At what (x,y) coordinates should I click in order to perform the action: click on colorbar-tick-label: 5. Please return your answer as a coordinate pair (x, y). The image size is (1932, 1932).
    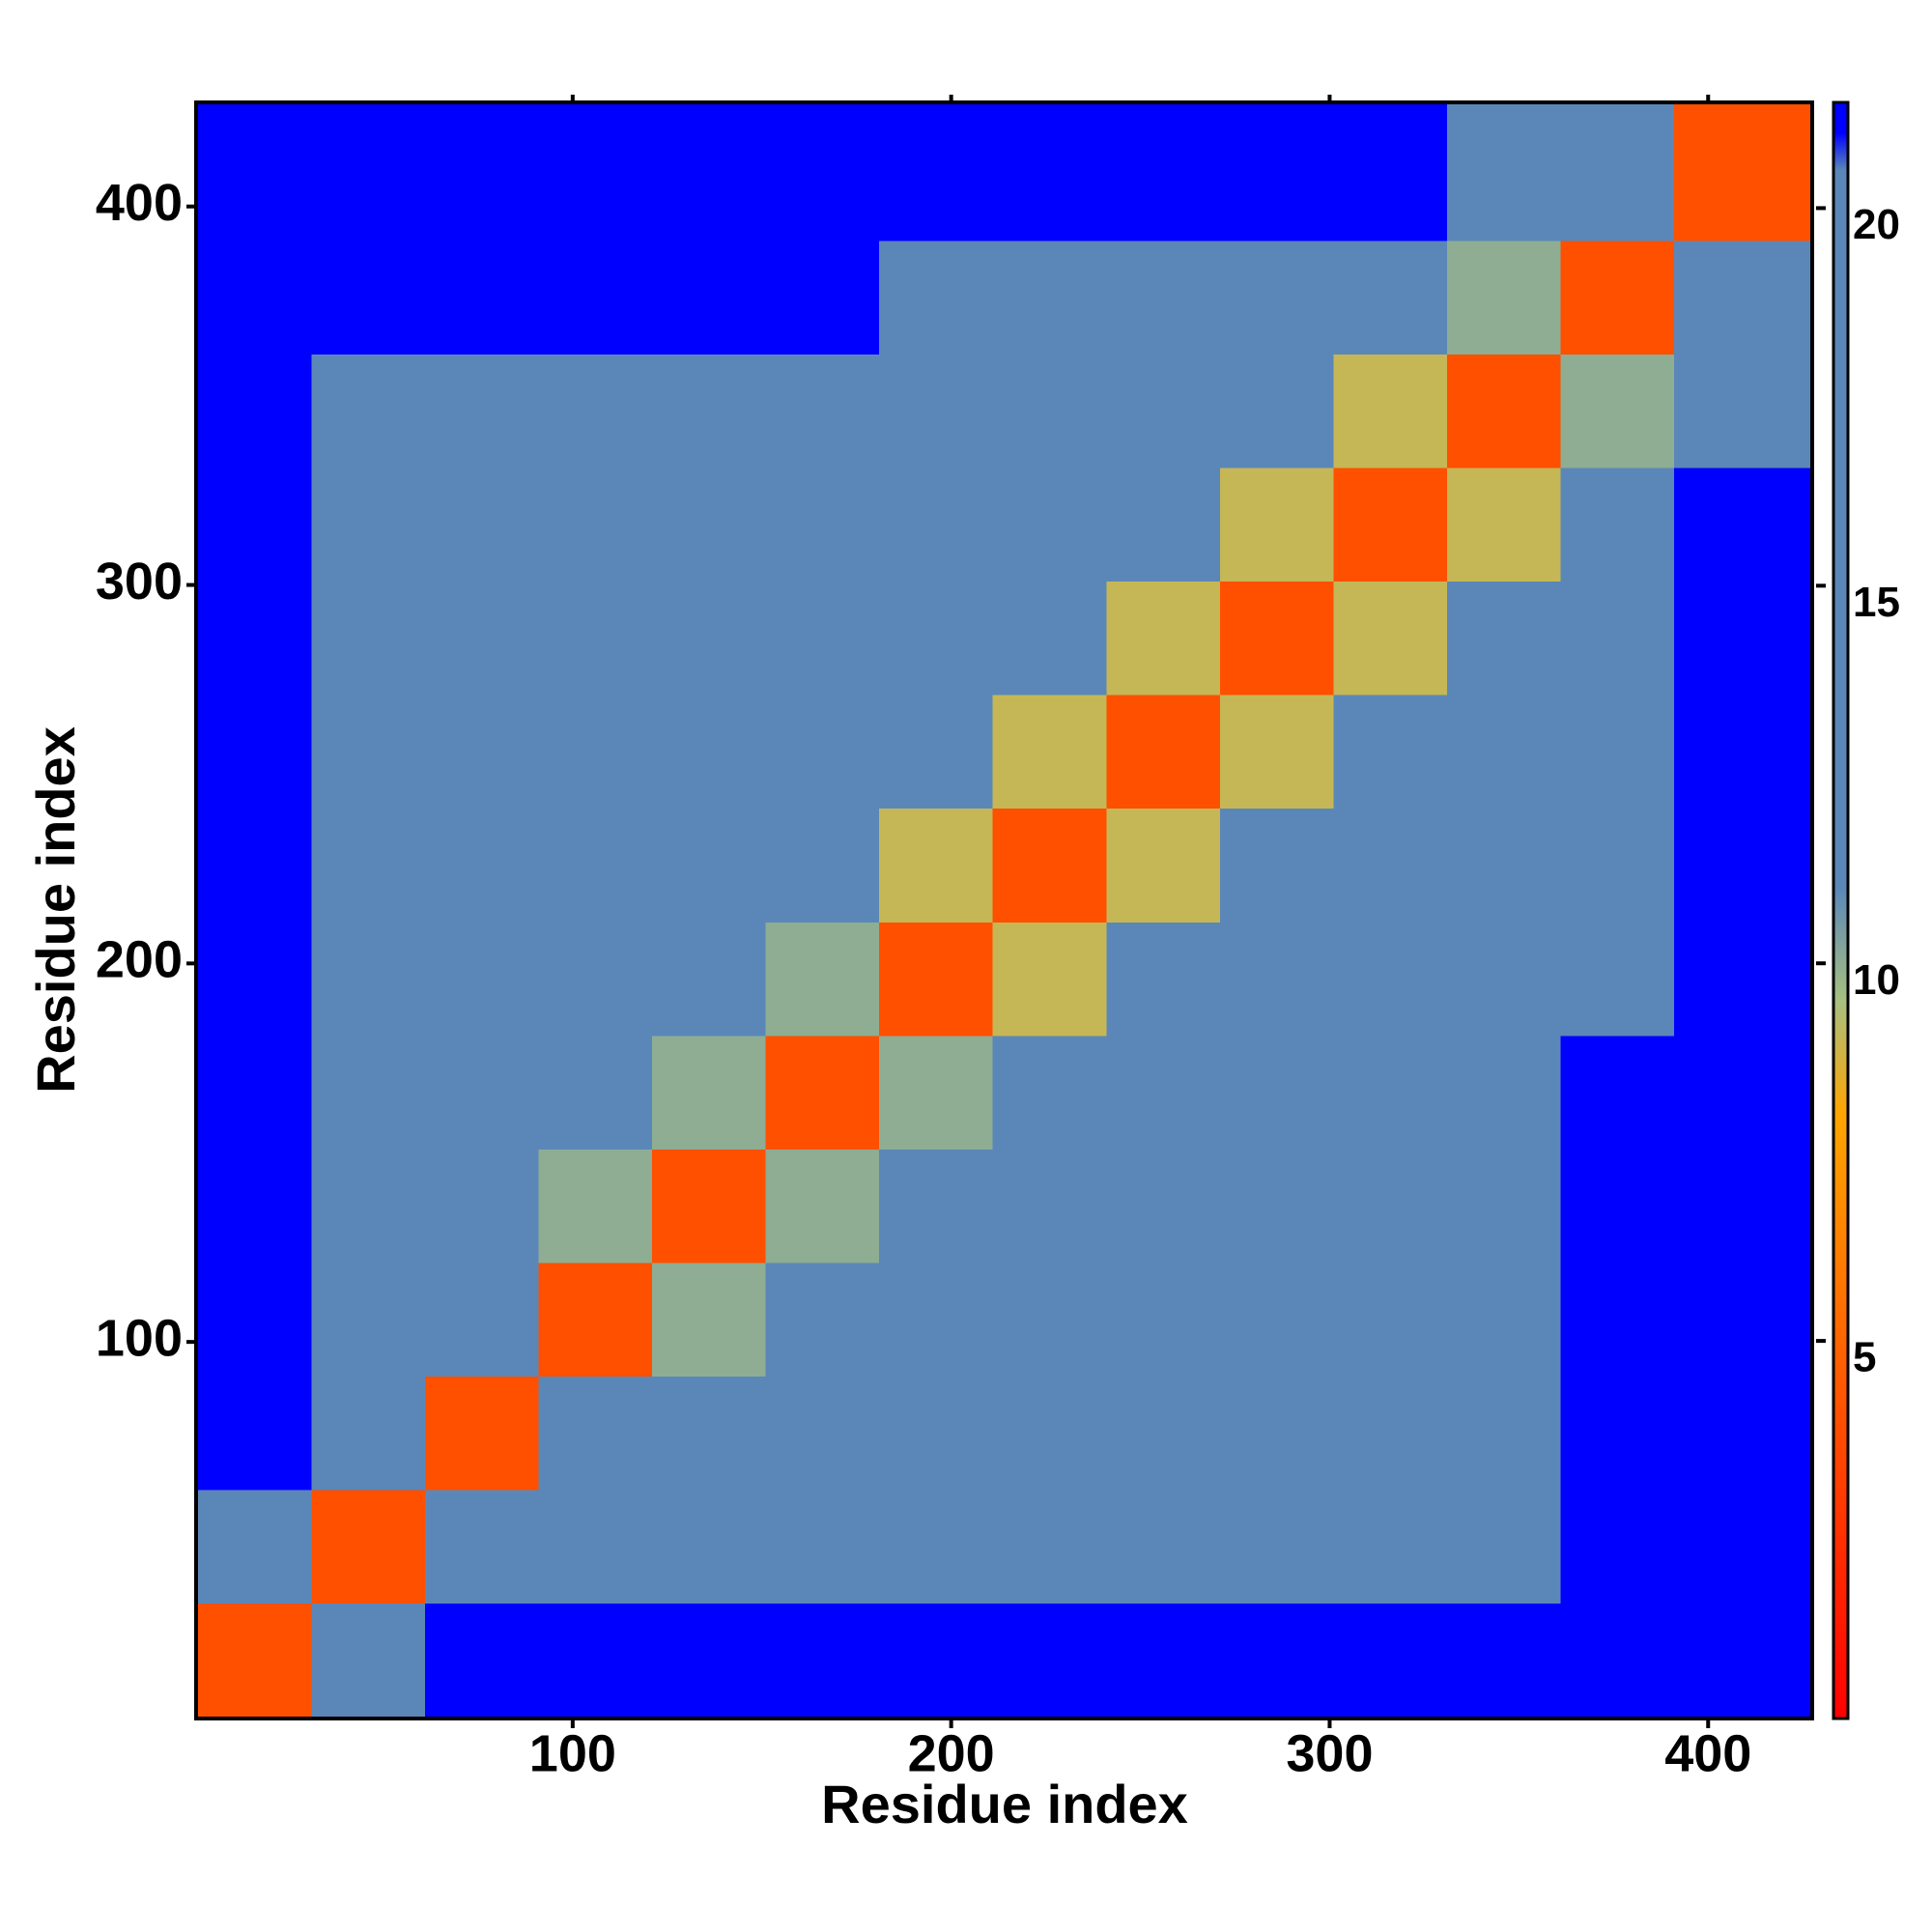
    Looking at the image, I should click on (1864, 1357).